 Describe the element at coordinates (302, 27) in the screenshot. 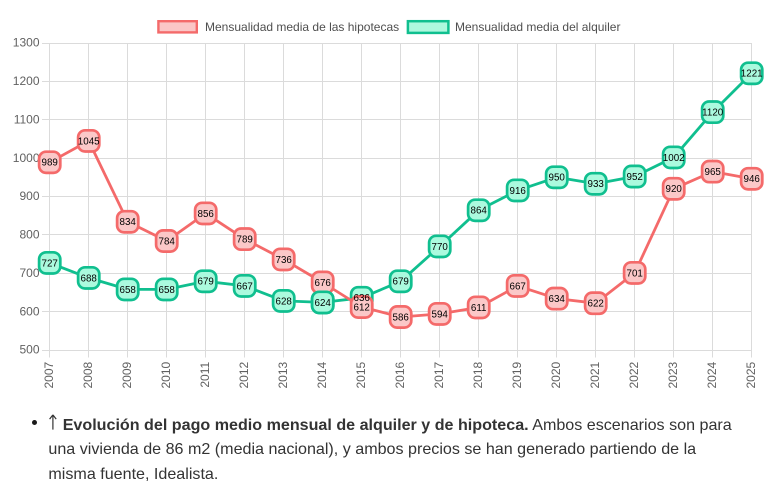

I see `svg-text:Mensualidad media de las hipot: Mensualidad media de las hipotecas` at that location.